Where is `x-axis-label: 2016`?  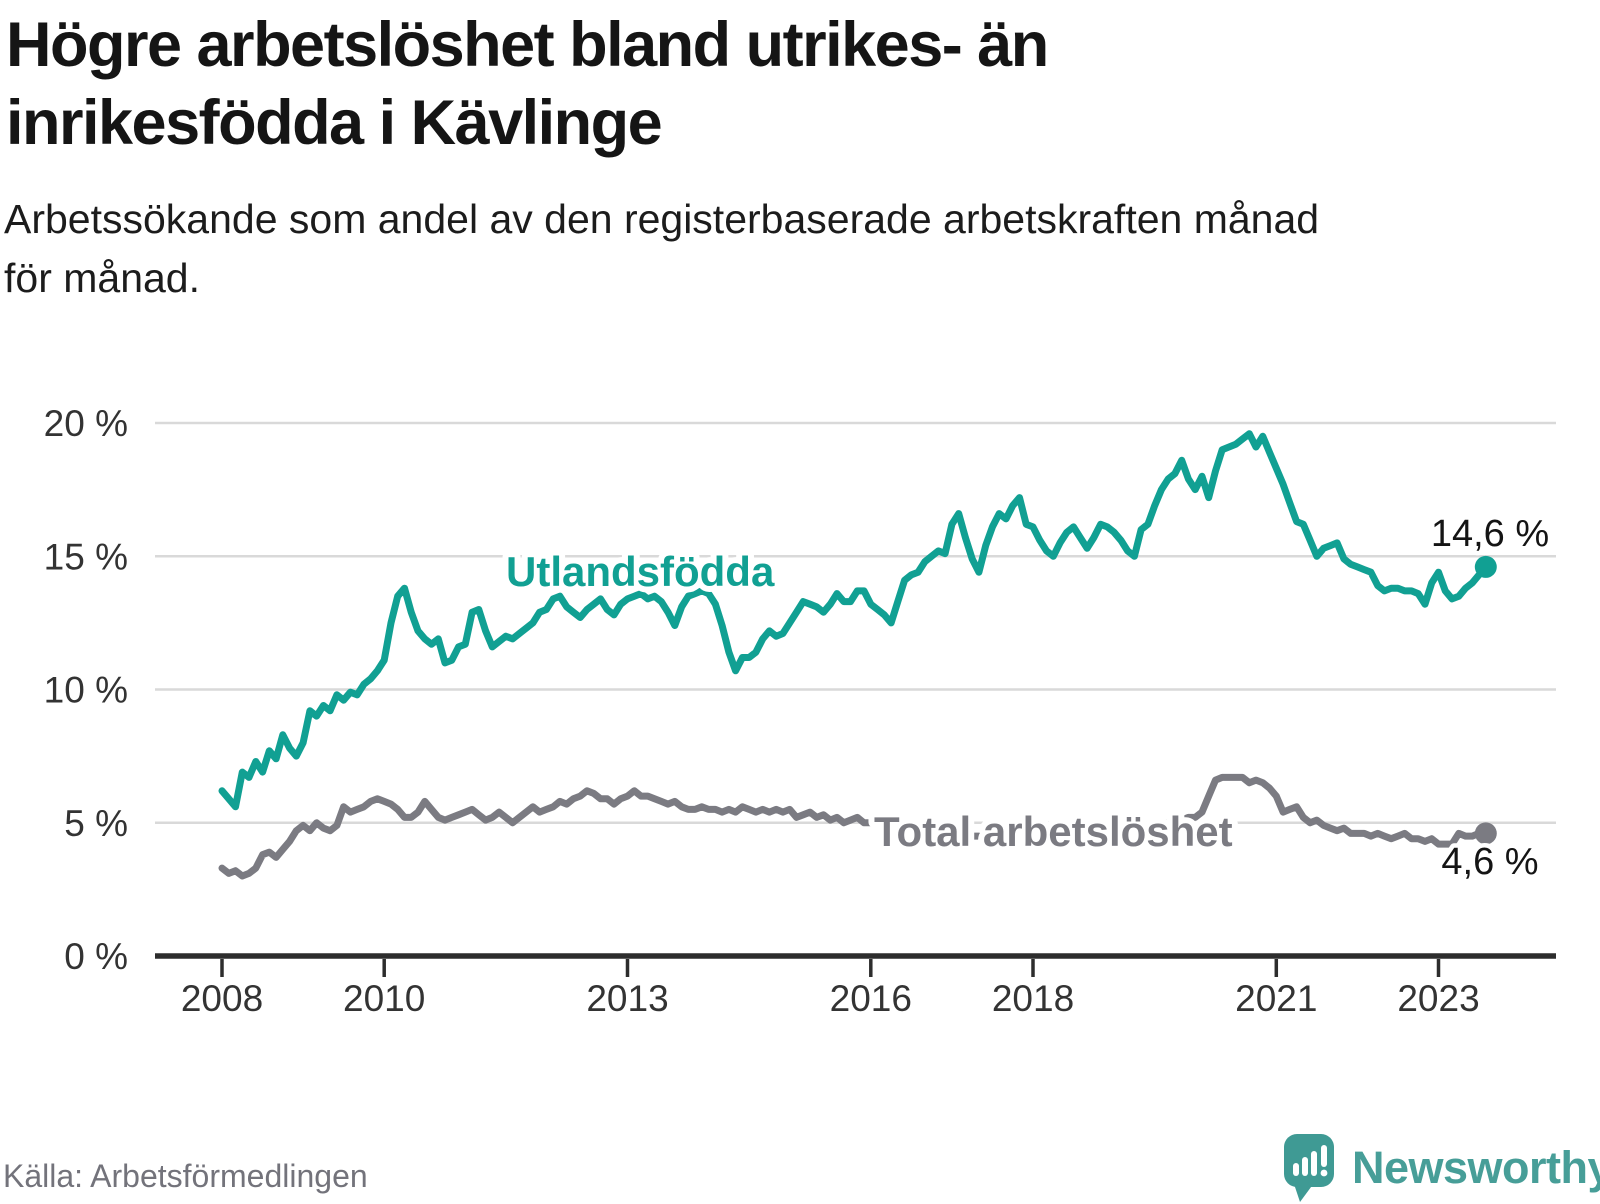 x-axis-label: 2016 is located at coordinates (871, 998).